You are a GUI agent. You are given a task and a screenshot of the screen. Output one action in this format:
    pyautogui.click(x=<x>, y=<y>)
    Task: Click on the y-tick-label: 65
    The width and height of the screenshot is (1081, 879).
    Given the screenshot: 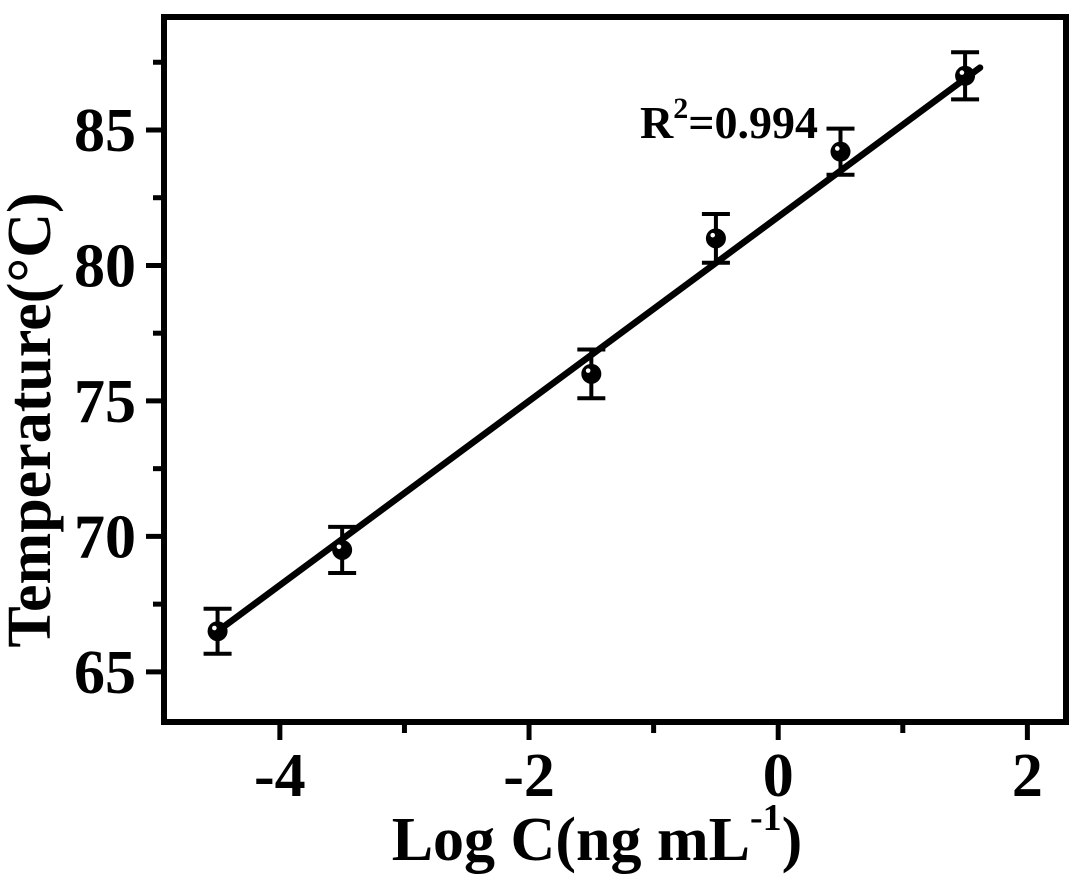 What is the action you would take?
    pyautogui.click(x=105, y=673)
    